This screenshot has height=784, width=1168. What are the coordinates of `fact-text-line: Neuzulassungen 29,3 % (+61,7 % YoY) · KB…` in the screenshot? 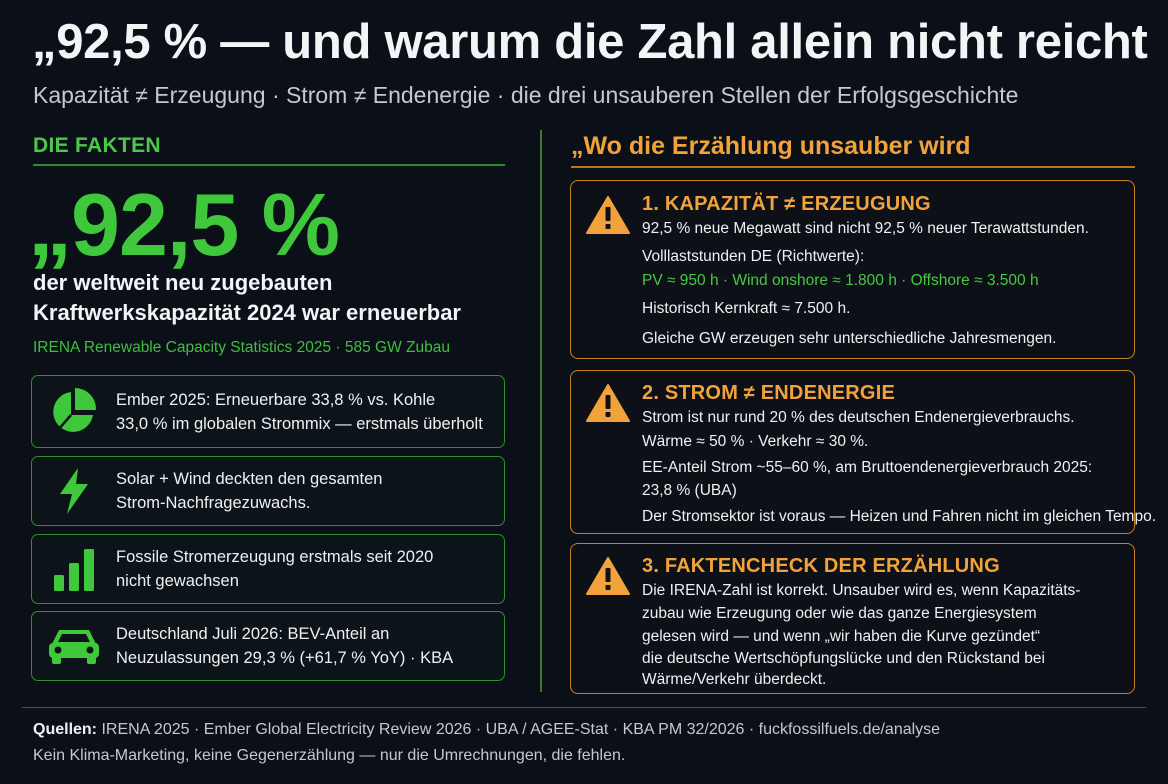 It's located at (285, 658).